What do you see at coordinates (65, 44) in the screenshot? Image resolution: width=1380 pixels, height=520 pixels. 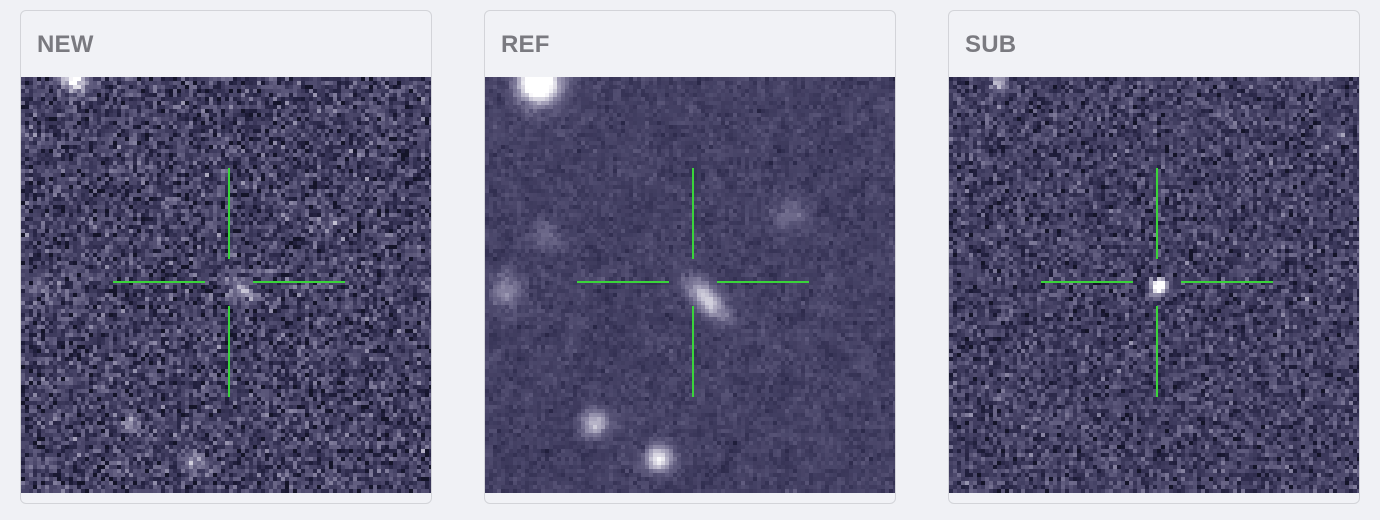 I see `panel-title: NEW` at bounding box center [65, 44].